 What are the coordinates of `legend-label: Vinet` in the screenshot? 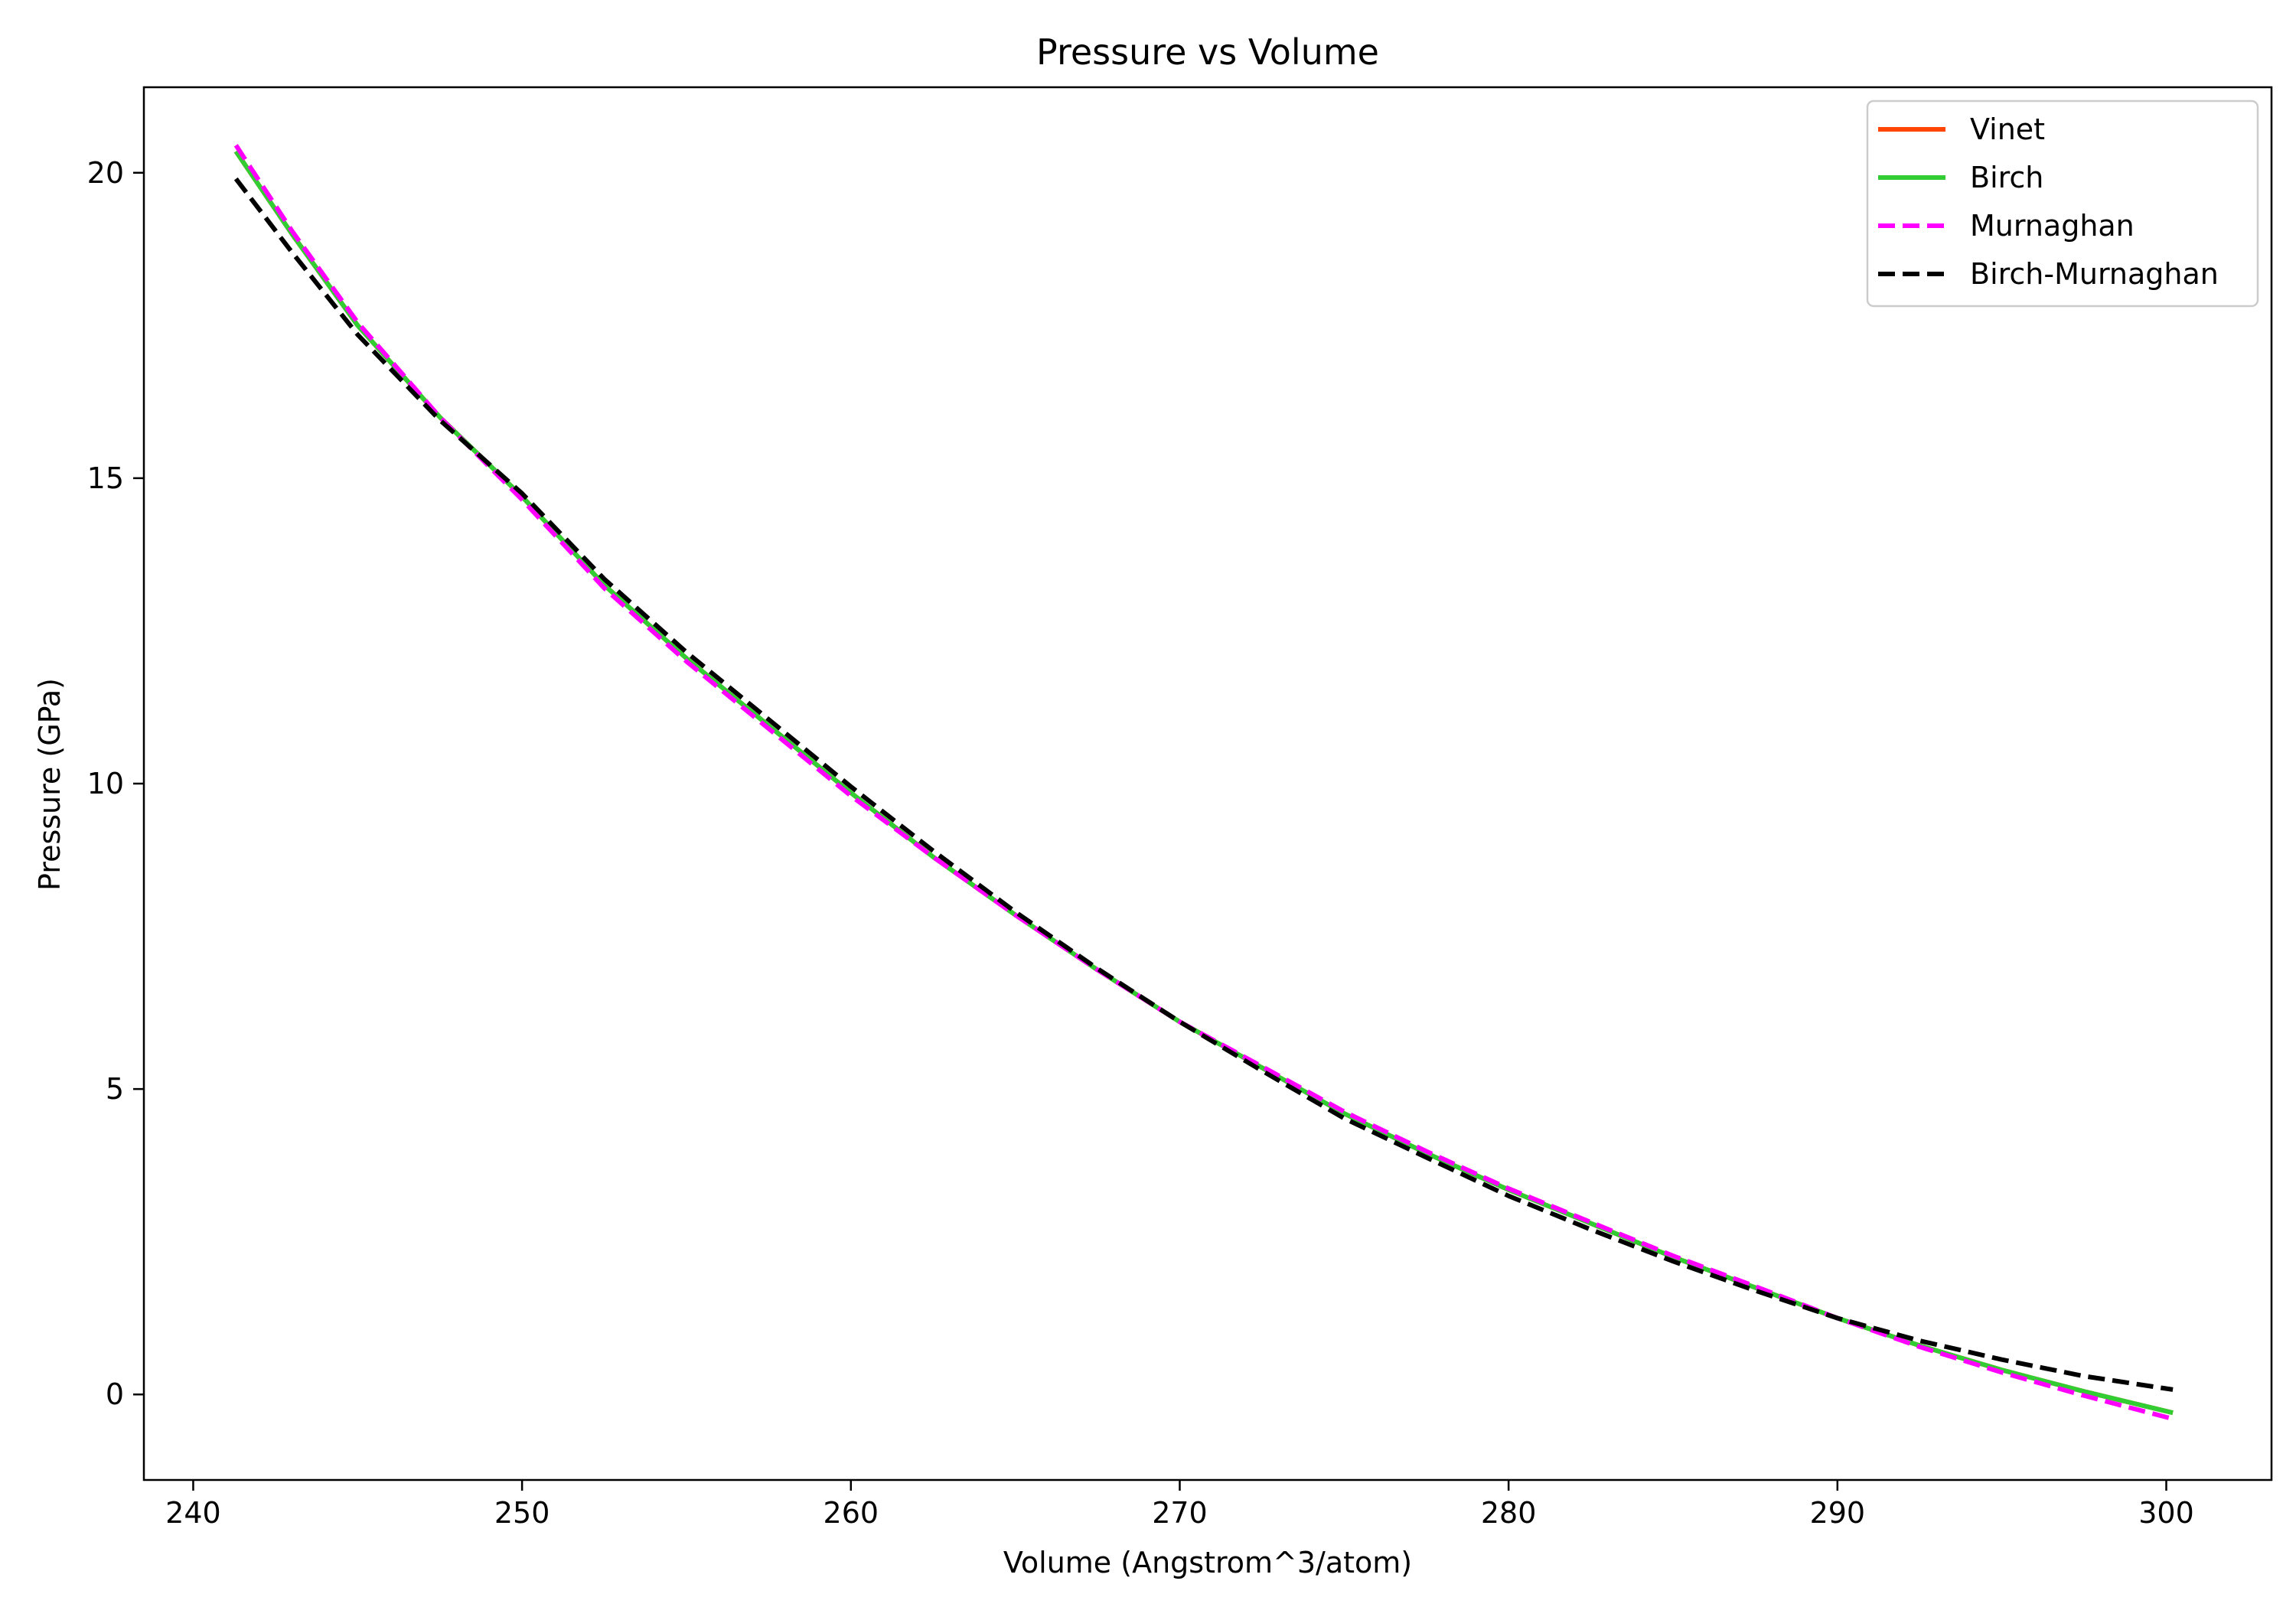 It's located at (2007, 129).